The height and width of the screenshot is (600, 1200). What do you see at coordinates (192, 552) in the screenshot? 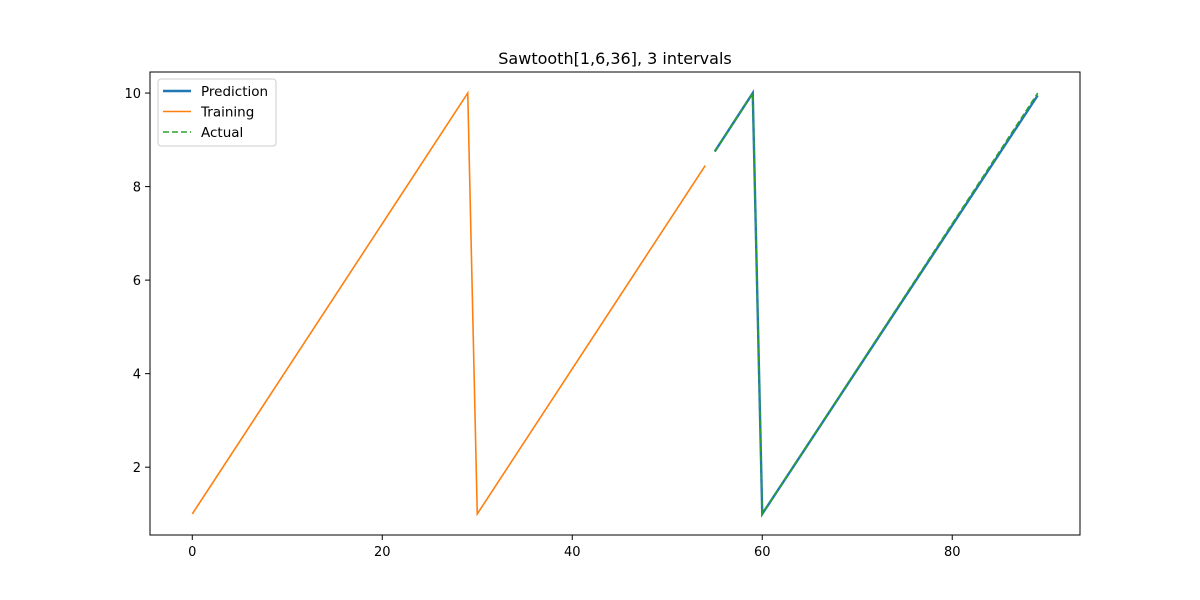
I see `x-tick-label: 0` at bounding box center [192, 552].